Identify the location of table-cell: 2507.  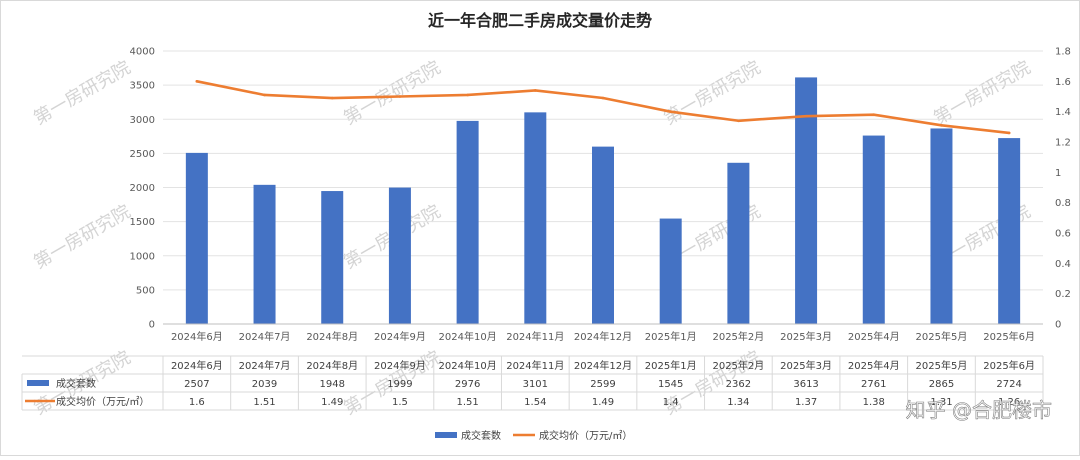
(196, 384).